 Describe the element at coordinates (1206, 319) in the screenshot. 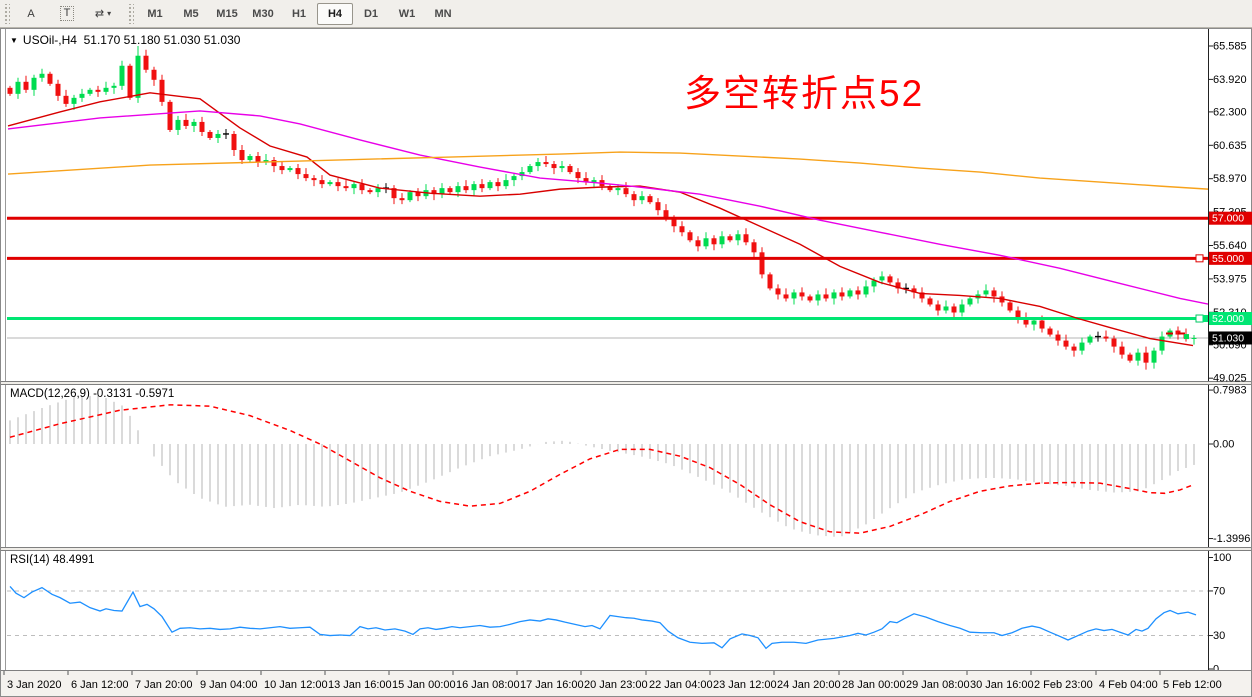

I see `hline-52-edge-handle` at that location.